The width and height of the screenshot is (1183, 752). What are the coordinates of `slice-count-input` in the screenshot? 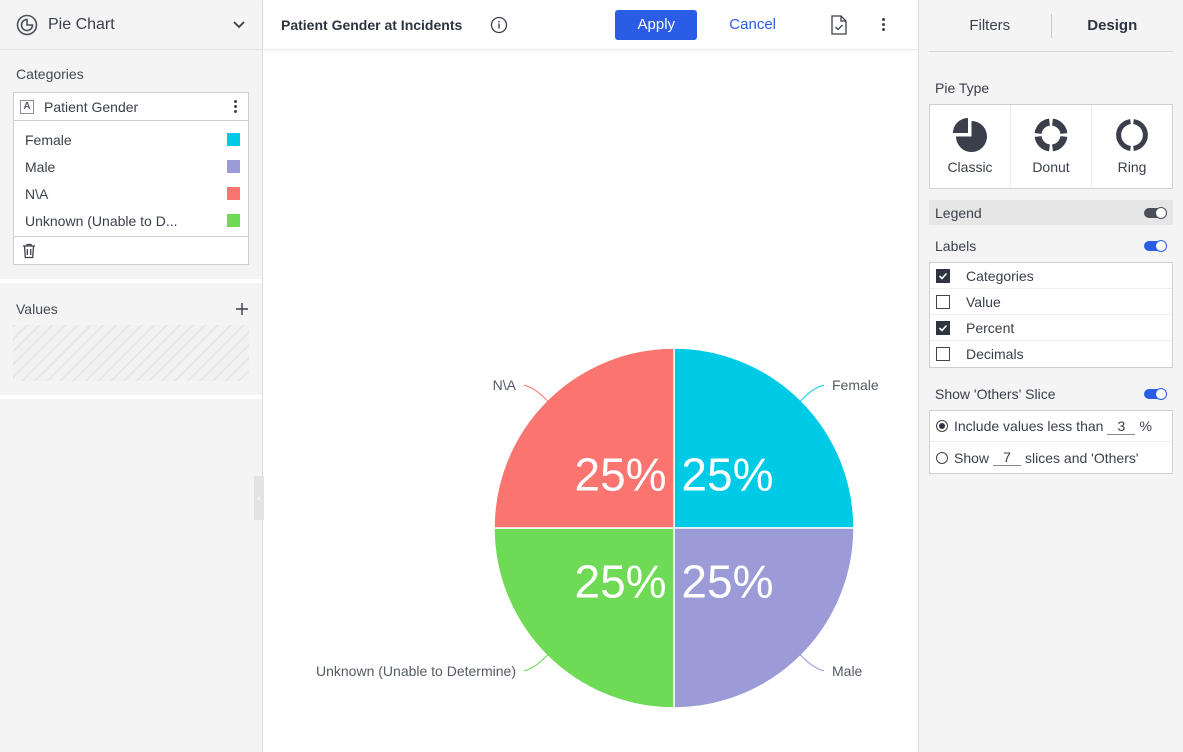 It's located at (1007, 457).